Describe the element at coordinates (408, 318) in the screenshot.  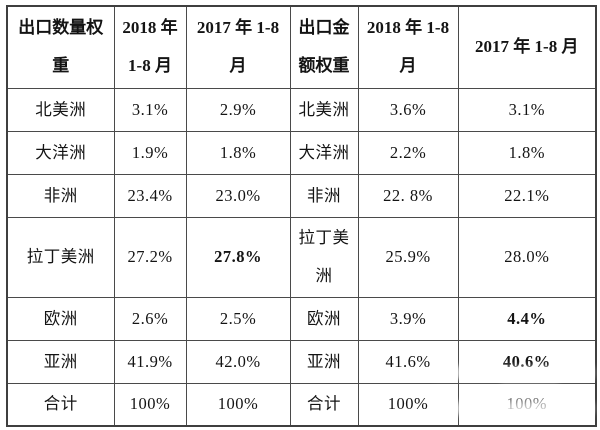
I see `value-cell: 3.9%` at that location.